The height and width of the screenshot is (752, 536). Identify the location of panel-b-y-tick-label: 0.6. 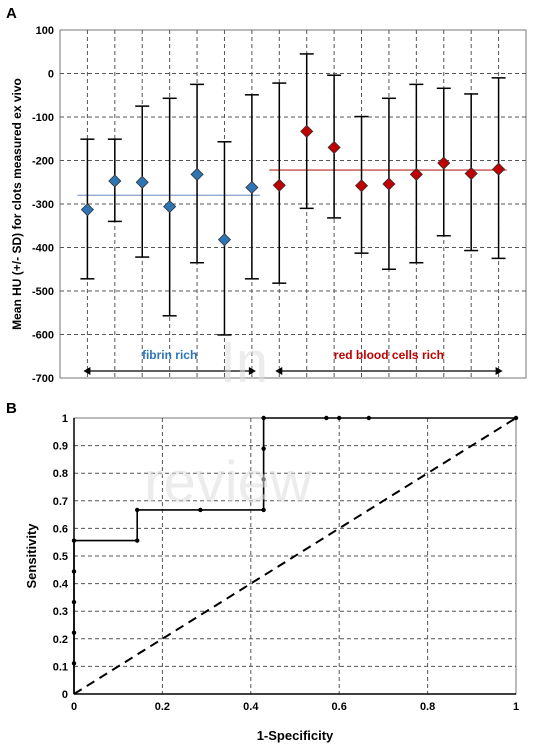
(60, 529).